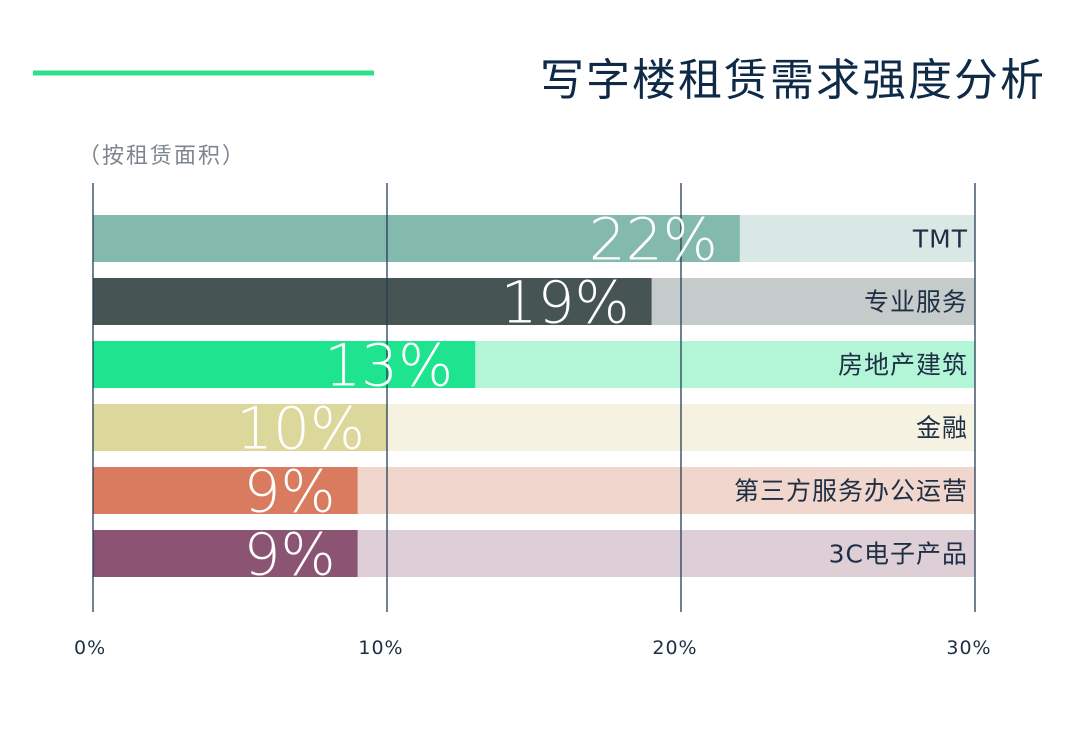 This screenshot has height=733, width=1080. What do you see at coordinates (565, 303) in the screenshot?
I see `data-label: 19%` at bounding box center [565, 303].